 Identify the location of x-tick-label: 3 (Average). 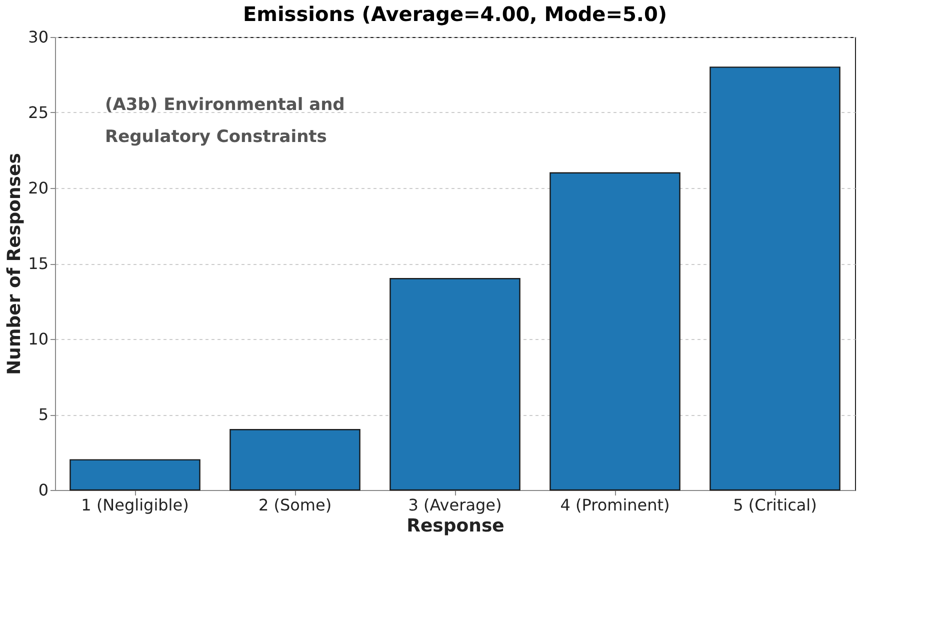
(455, 505).